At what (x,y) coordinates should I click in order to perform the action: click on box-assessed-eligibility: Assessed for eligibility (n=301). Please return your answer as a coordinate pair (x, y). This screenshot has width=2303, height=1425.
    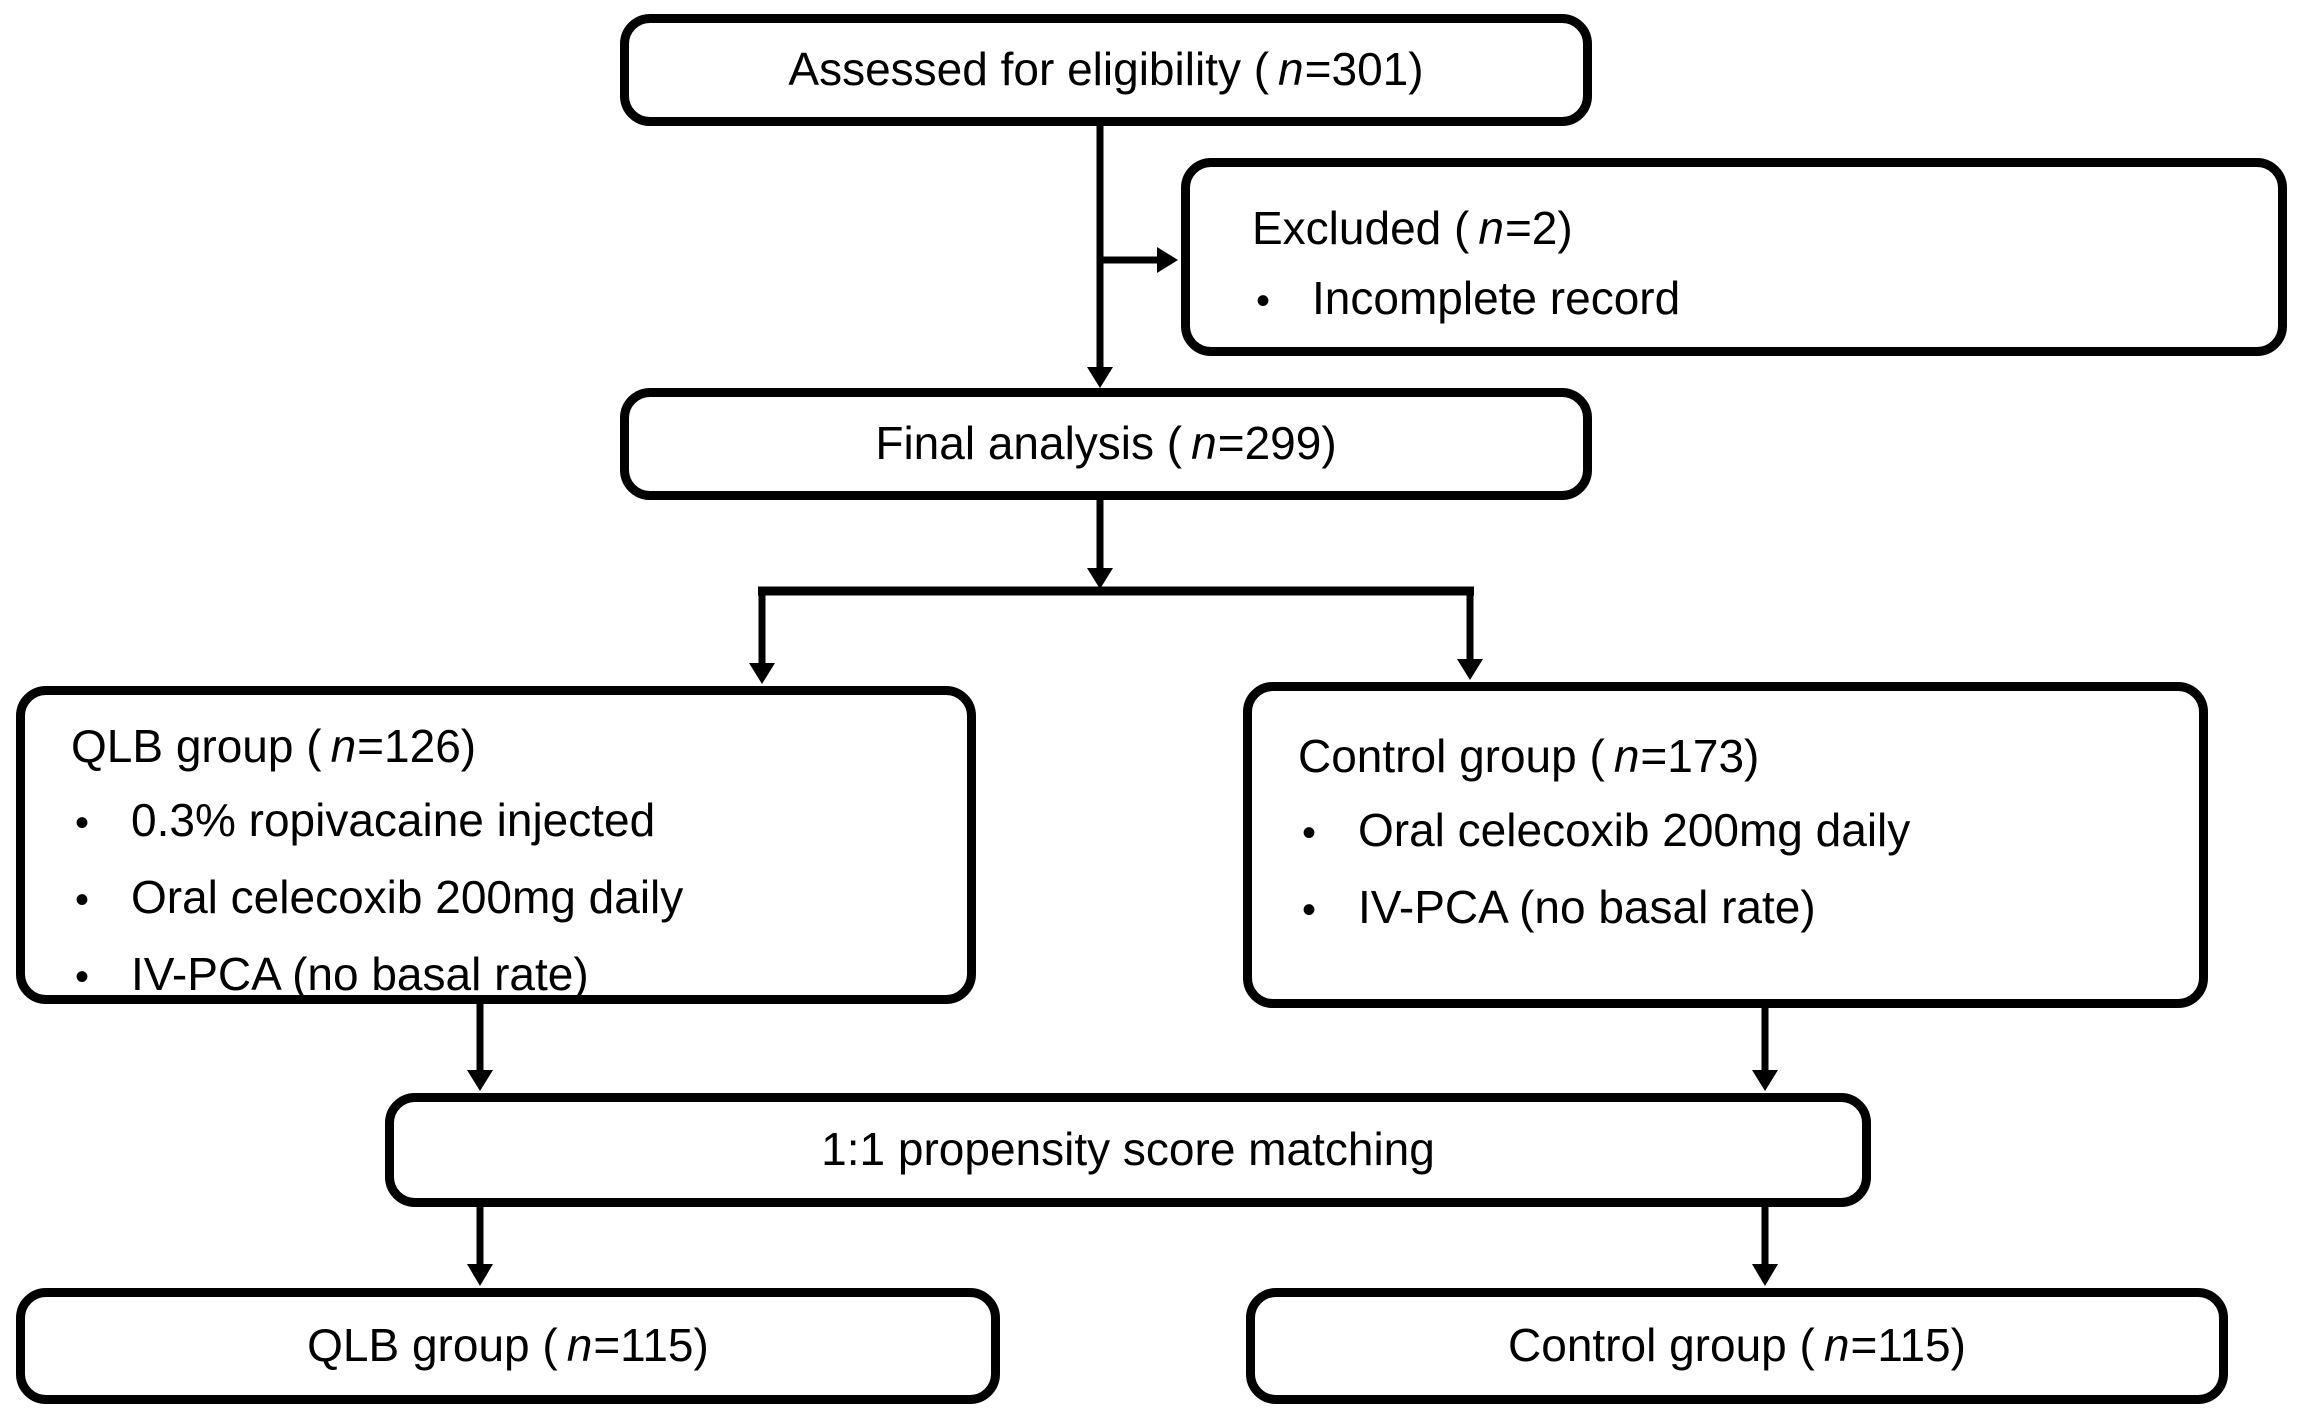
    Looking at the image, I should click on (1106, 70).